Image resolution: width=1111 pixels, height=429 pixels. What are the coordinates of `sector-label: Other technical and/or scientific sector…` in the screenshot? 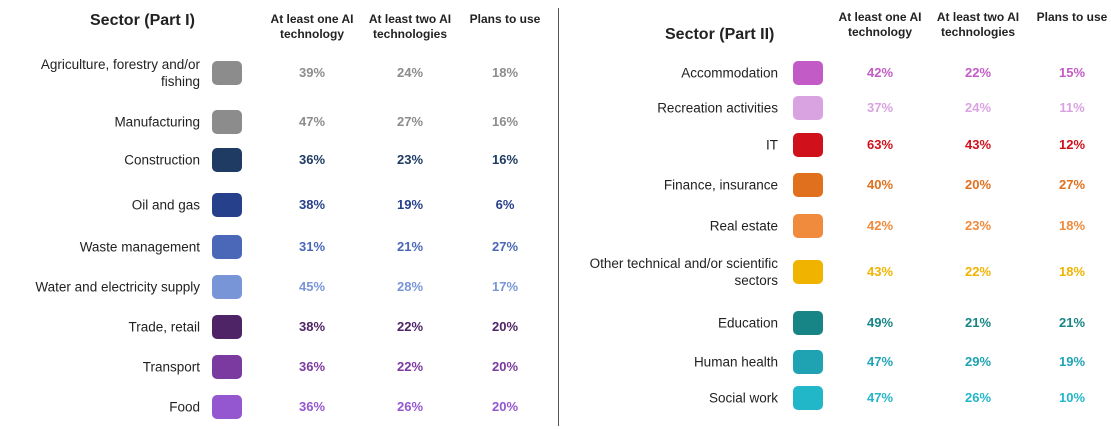 It's located at (683, 272).